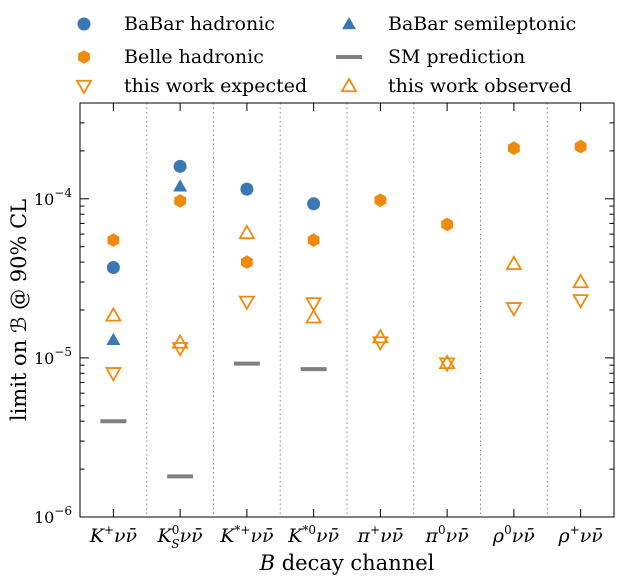 The height and width of the screenshot is (583, 623). Describe the element at coordinates (349, 85) in the screenshot. I see `legend-marker-triangle-up-open` at that location.